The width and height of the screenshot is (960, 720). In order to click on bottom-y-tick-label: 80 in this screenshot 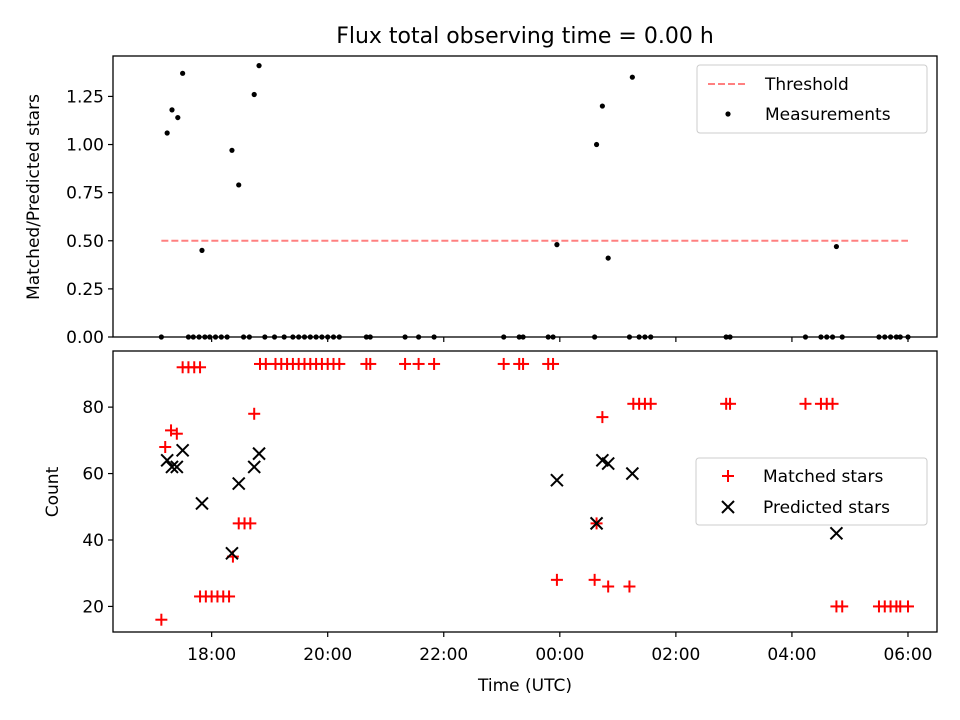, I will do `click(93, 408)`.